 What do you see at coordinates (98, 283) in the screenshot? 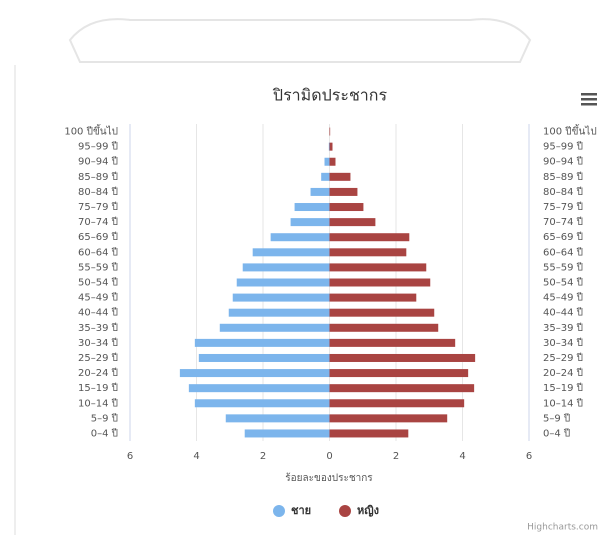
I see `y-tick-label: 50–54 ปี` at bounding box center [98, 283].